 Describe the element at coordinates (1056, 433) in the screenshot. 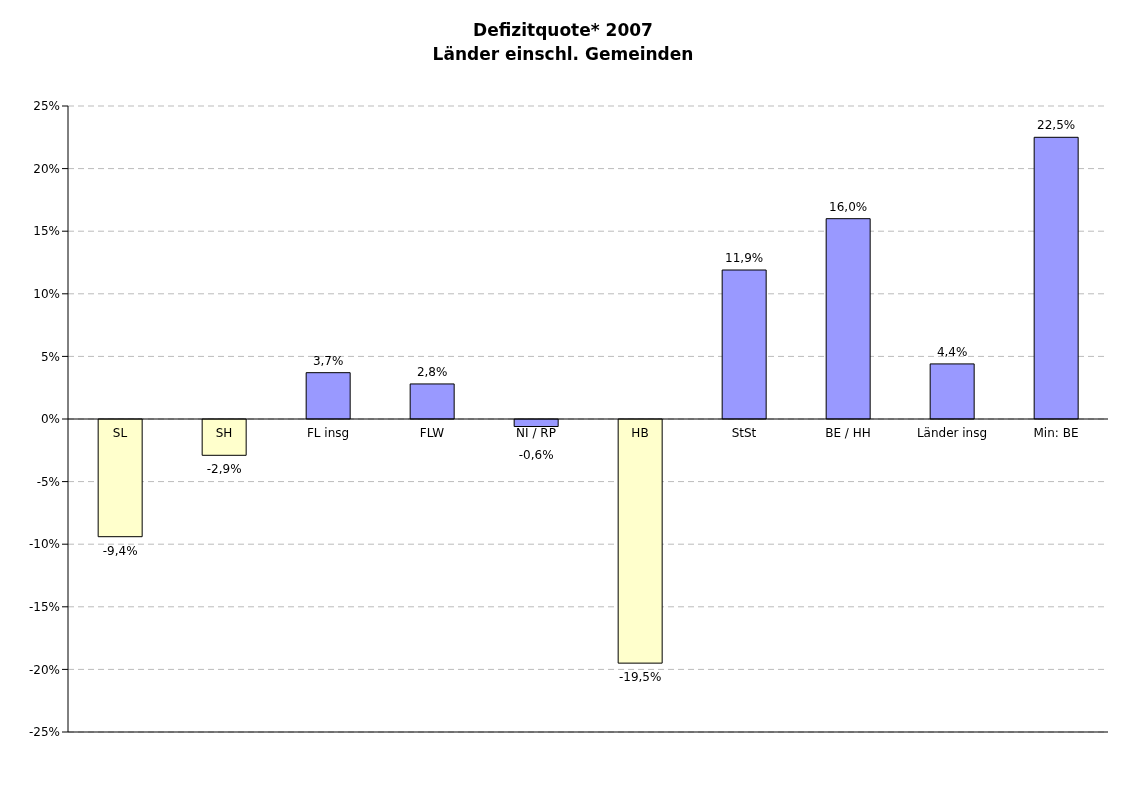

I see `x-tick-label: Min: BE` at that location.